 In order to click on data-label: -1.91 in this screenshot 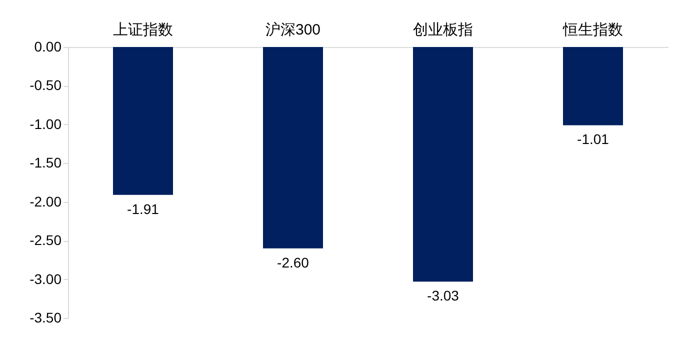, I will do `click(143, 208)`.